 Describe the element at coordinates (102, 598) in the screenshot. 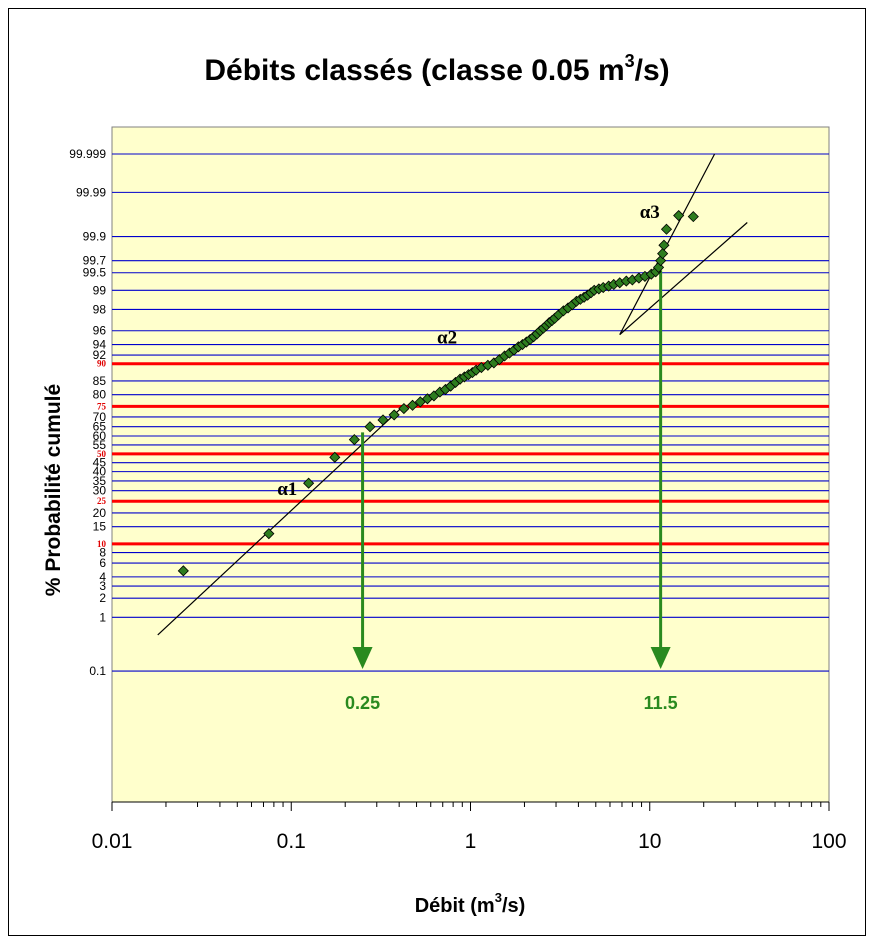

I see `y-tick-label: 2` at that location.